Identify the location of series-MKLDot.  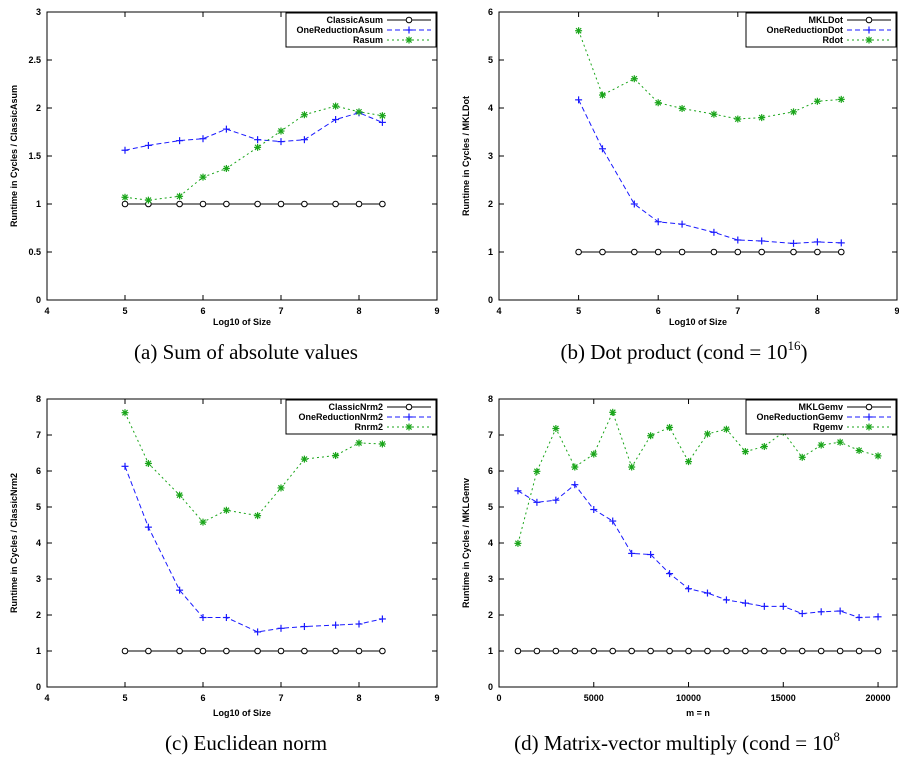
(710, 252).